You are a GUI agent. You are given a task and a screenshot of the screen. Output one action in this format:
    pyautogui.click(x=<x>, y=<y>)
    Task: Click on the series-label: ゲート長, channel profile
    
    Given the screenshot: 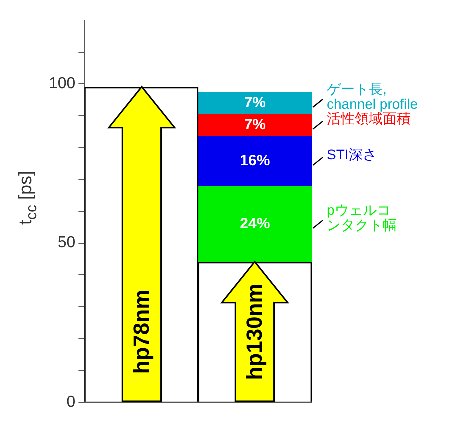 What is the action you would take?
    pyautogui.click(x=372, y=96)
    